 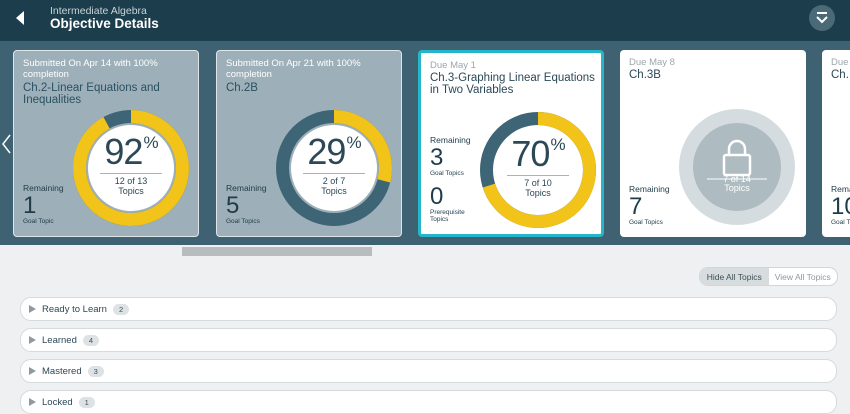 I want to click on stat-value: 3, so click(x=437, y=157).